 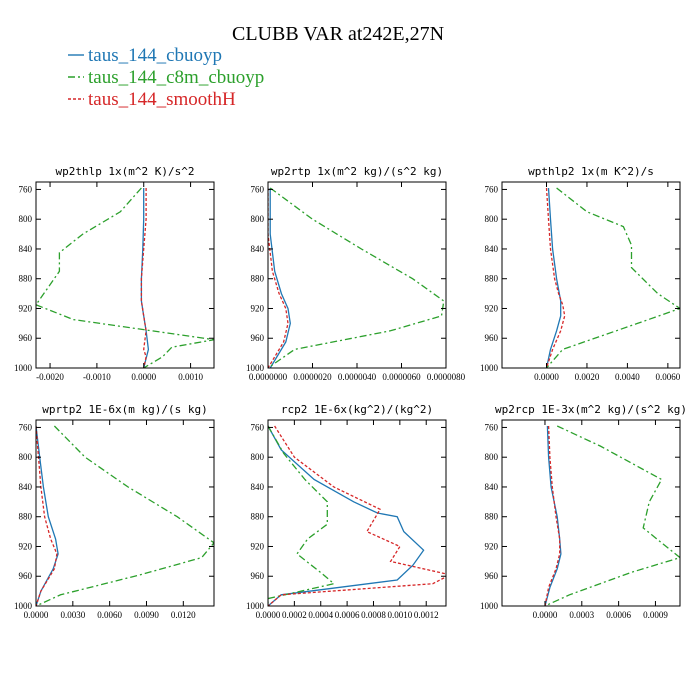 What do you see at coordinates (183, 615) in the screenshot?
I see `x-tick-label: 0.0120` at bounding box center [183, 615].